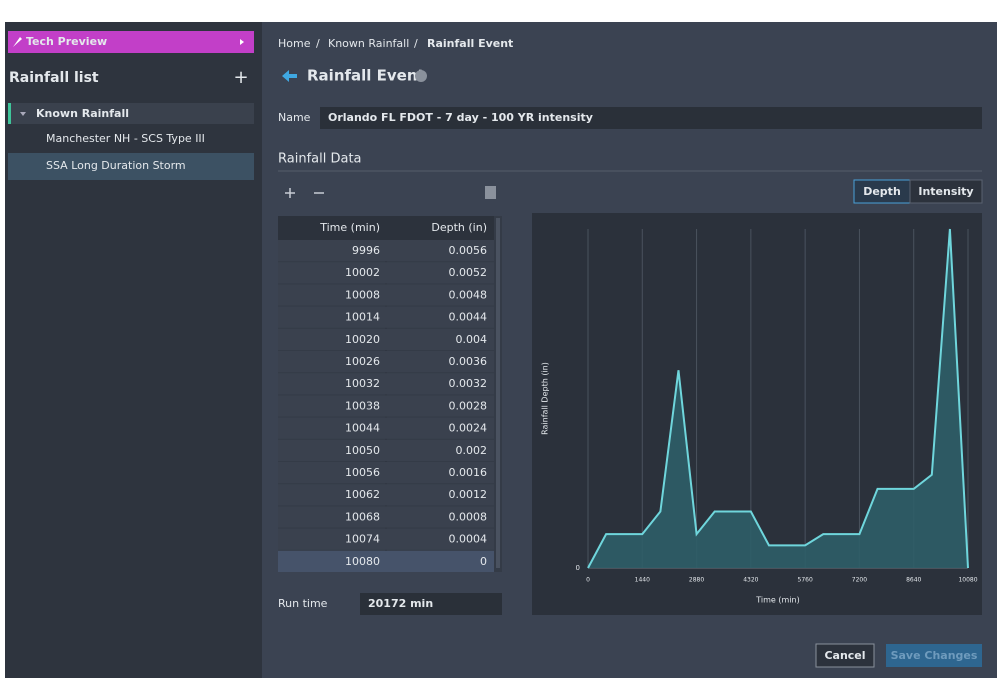 This screenshot has width=1000, height=700. Describe the element at coordinates (294, 117) in the screenshot. I see `name-label: Name` at that location.